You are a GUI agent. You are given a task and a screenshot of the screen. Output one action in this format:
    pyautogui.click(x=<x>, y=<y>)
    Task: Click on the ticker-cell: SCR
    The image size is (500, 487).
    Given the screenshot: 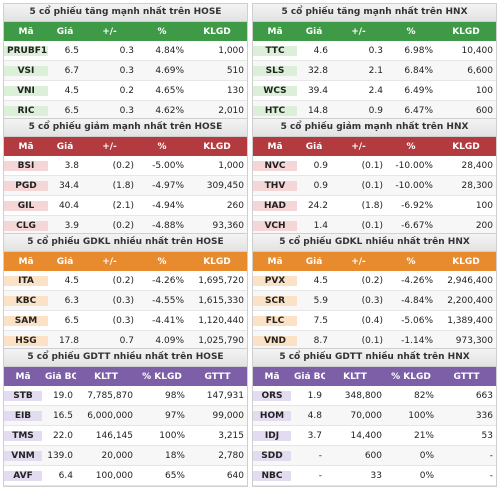 What is the action you would take?
    pyautogui.click(x=275, y=300)
    